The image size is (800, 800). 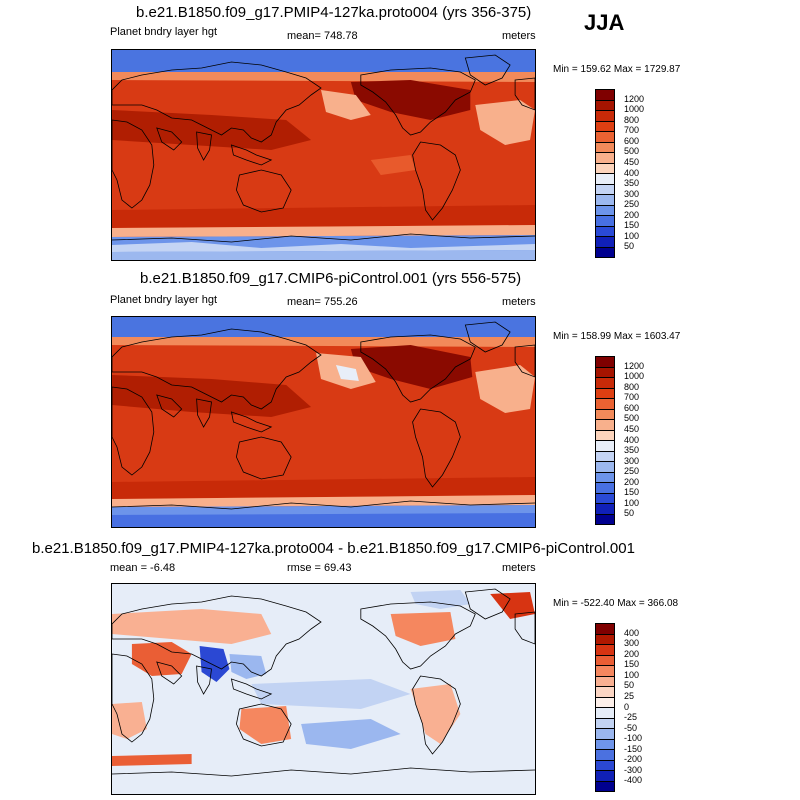 What do you see at coordinates (322, 36) in the screenshot?
I see `panel1-mean: mean= 748.78` at bounding box center [322, 36].